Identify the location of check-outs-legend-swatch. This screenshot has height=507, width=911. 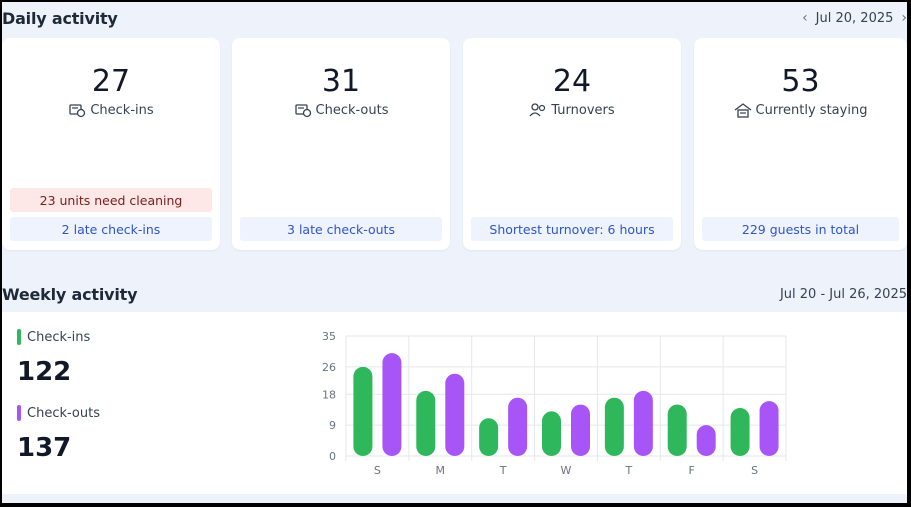
(19, 413).